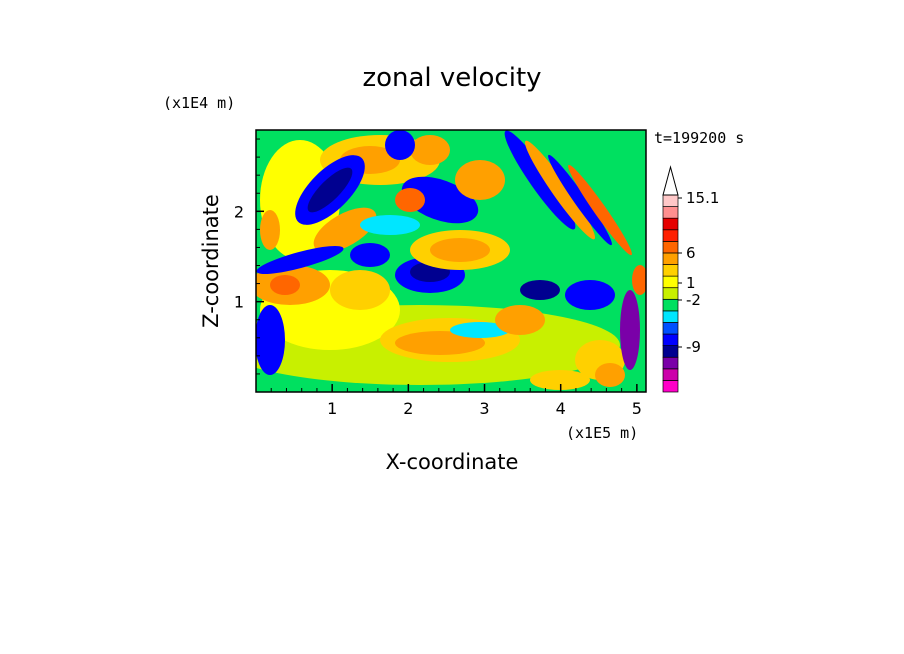  Describe the element at coordinates (249, 256) in the screenshot. I see `y-axis: 12` at that location.